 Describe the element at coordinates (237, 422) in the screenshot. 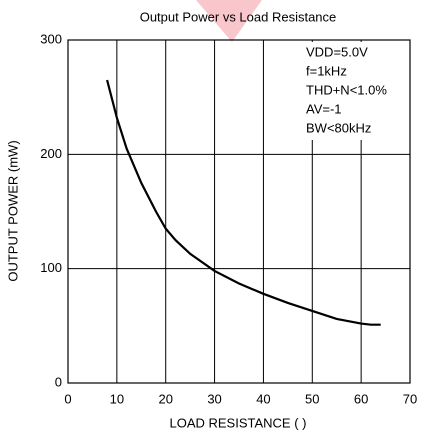

I see `x-axis-label: LOAD RESISTANCE ( )` at that location.